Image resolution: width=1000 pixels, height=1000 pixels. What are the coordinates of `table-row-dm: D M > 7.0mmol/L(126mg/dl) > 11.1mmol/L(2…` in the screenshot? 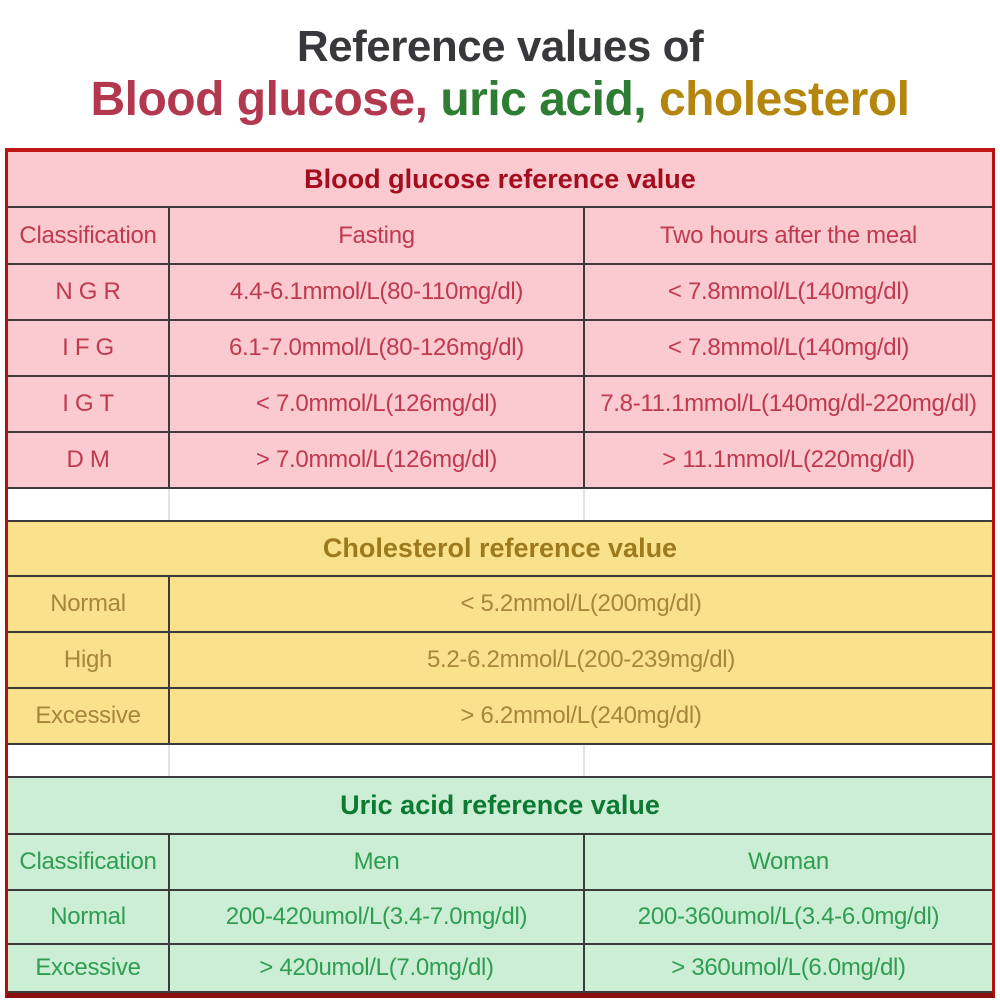 It's located at (500, 461).